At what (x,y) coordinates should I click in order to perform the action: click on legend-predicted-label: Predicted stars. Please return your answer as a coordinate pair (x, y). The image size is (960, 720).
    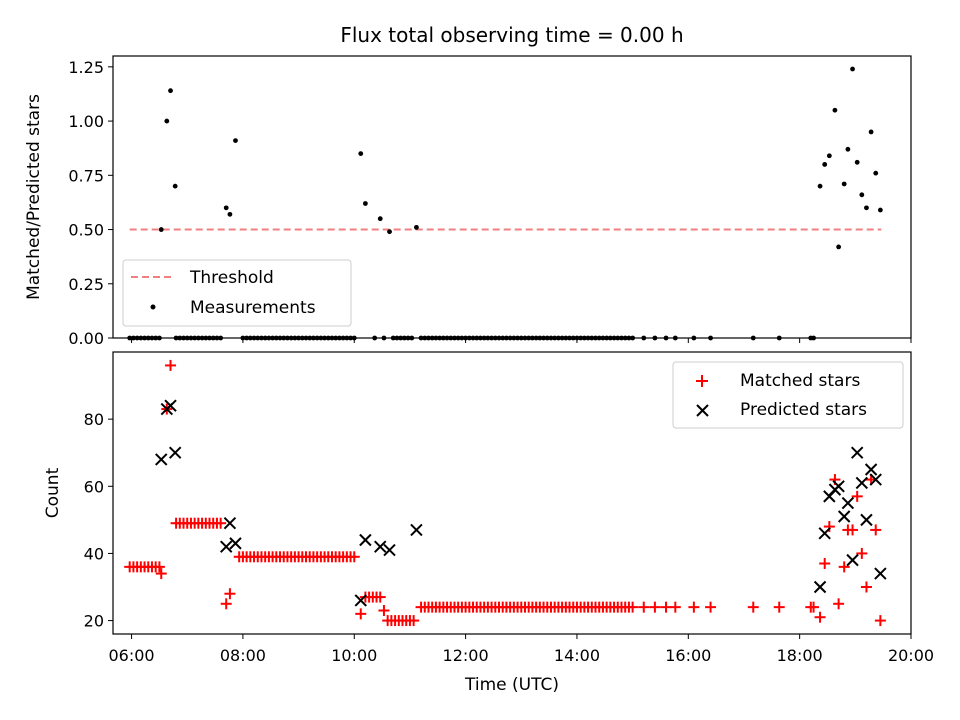
    Looking at the image, I should click on (803, 410).